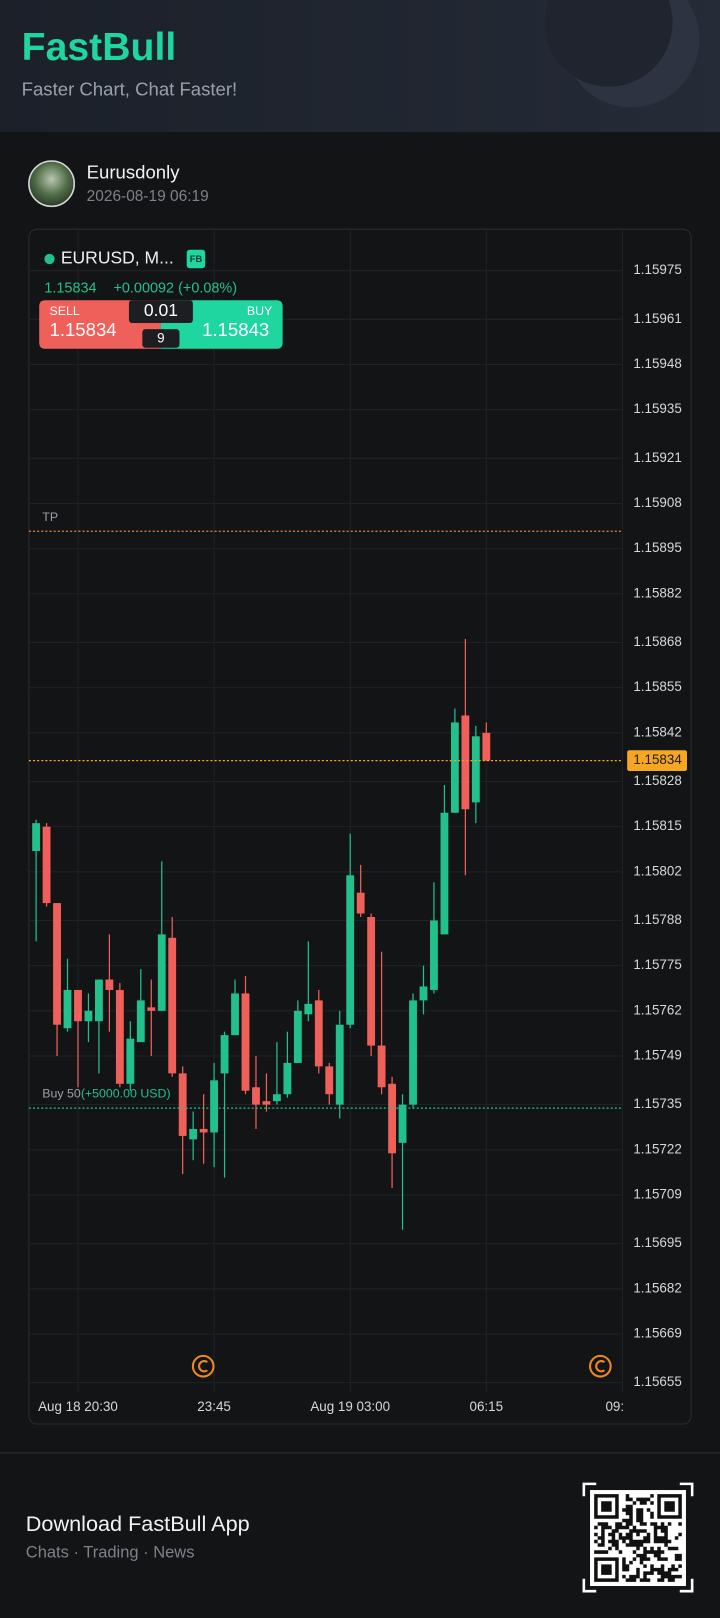 Image resolution: width=720 pixels, height=1618 pixels. Describe the element at coordinates (657, 870) in the screenshot. I see `y-tick-label: 1.15802` at that location.